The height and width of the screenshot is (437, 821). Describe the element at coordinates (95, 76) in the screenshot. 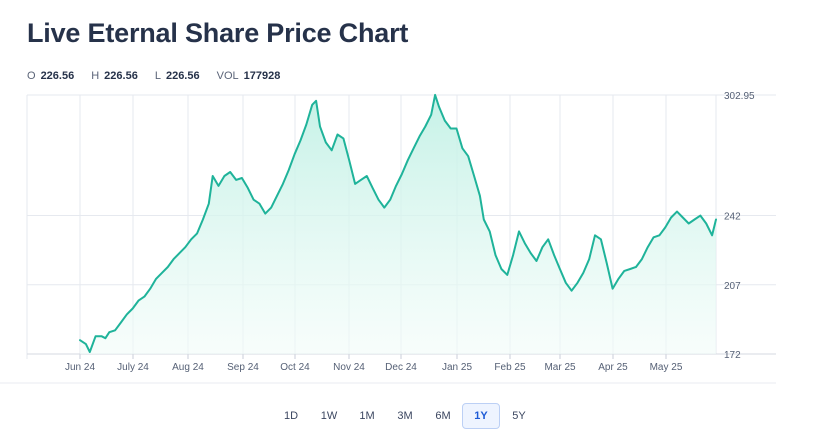

I see `ohlc-high-label: H` at that location.